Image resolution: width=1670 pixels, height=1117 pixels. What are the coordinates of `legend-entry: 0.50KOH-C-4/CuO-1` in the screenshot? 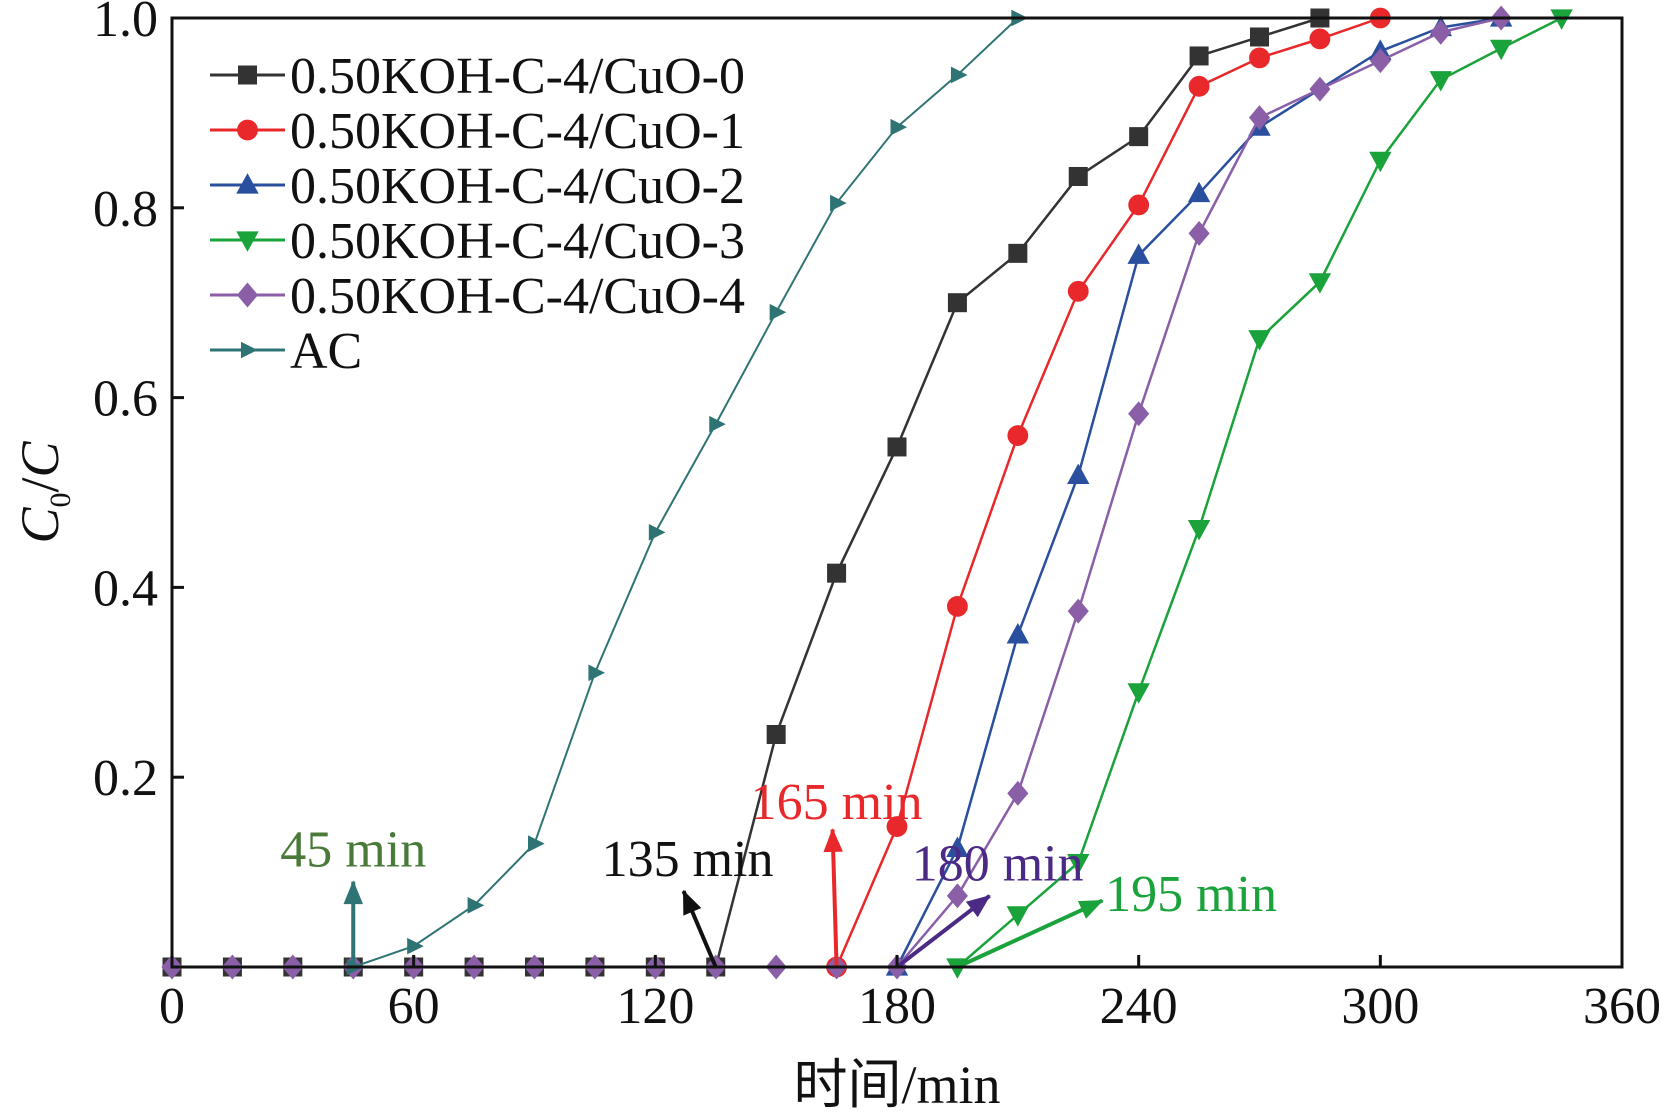 It's located at (477, 131).